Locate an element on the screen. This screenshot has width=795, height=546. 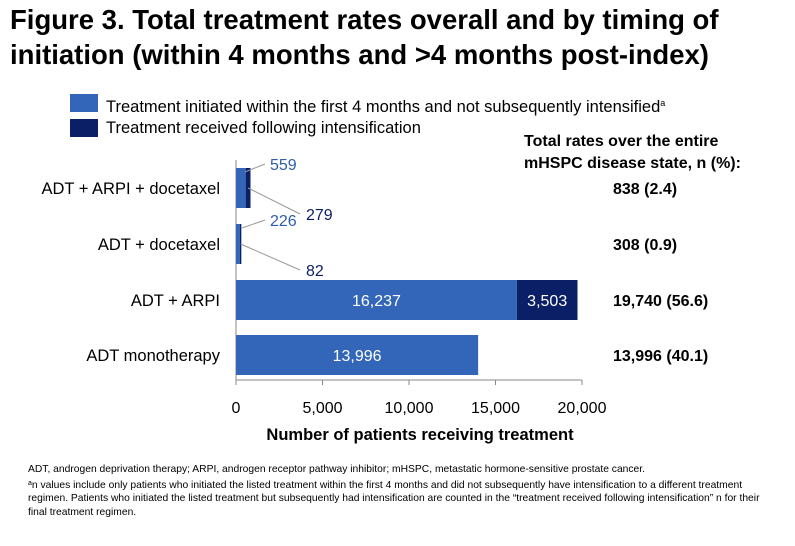
x-tick-label: 20,000 is located at coordinates (582, 408).